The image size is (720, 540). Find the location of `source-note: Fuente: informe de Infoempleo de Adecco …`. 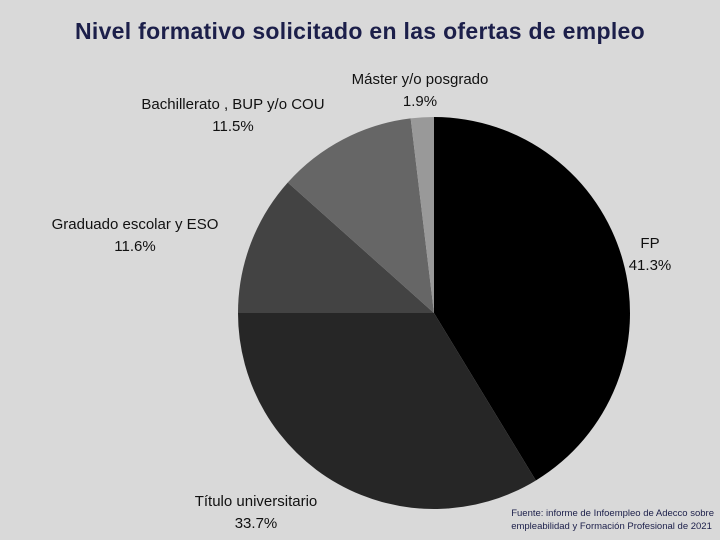

source-note: Fuente: informe de Infoempleo de Adecco … is located at coordinates (612, 520).